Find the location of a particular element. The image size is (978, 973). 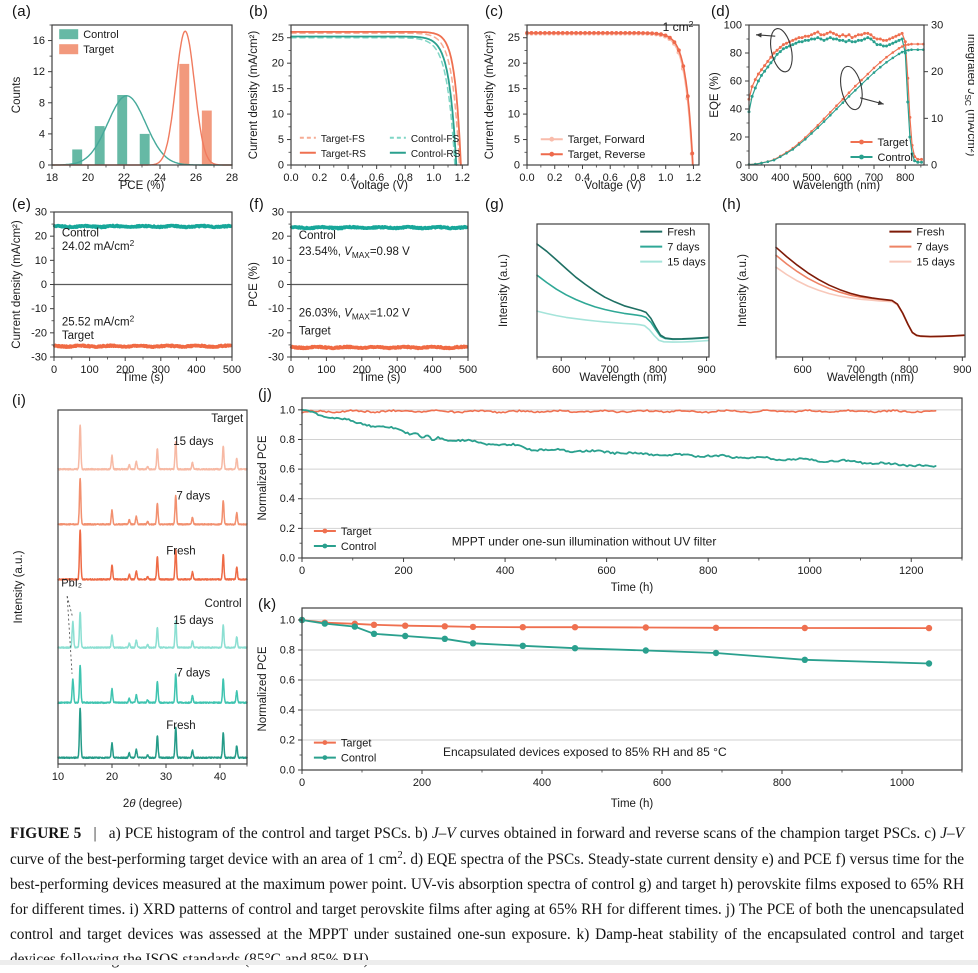

x-tick-label: 400 is located at coordinates (542, 783).